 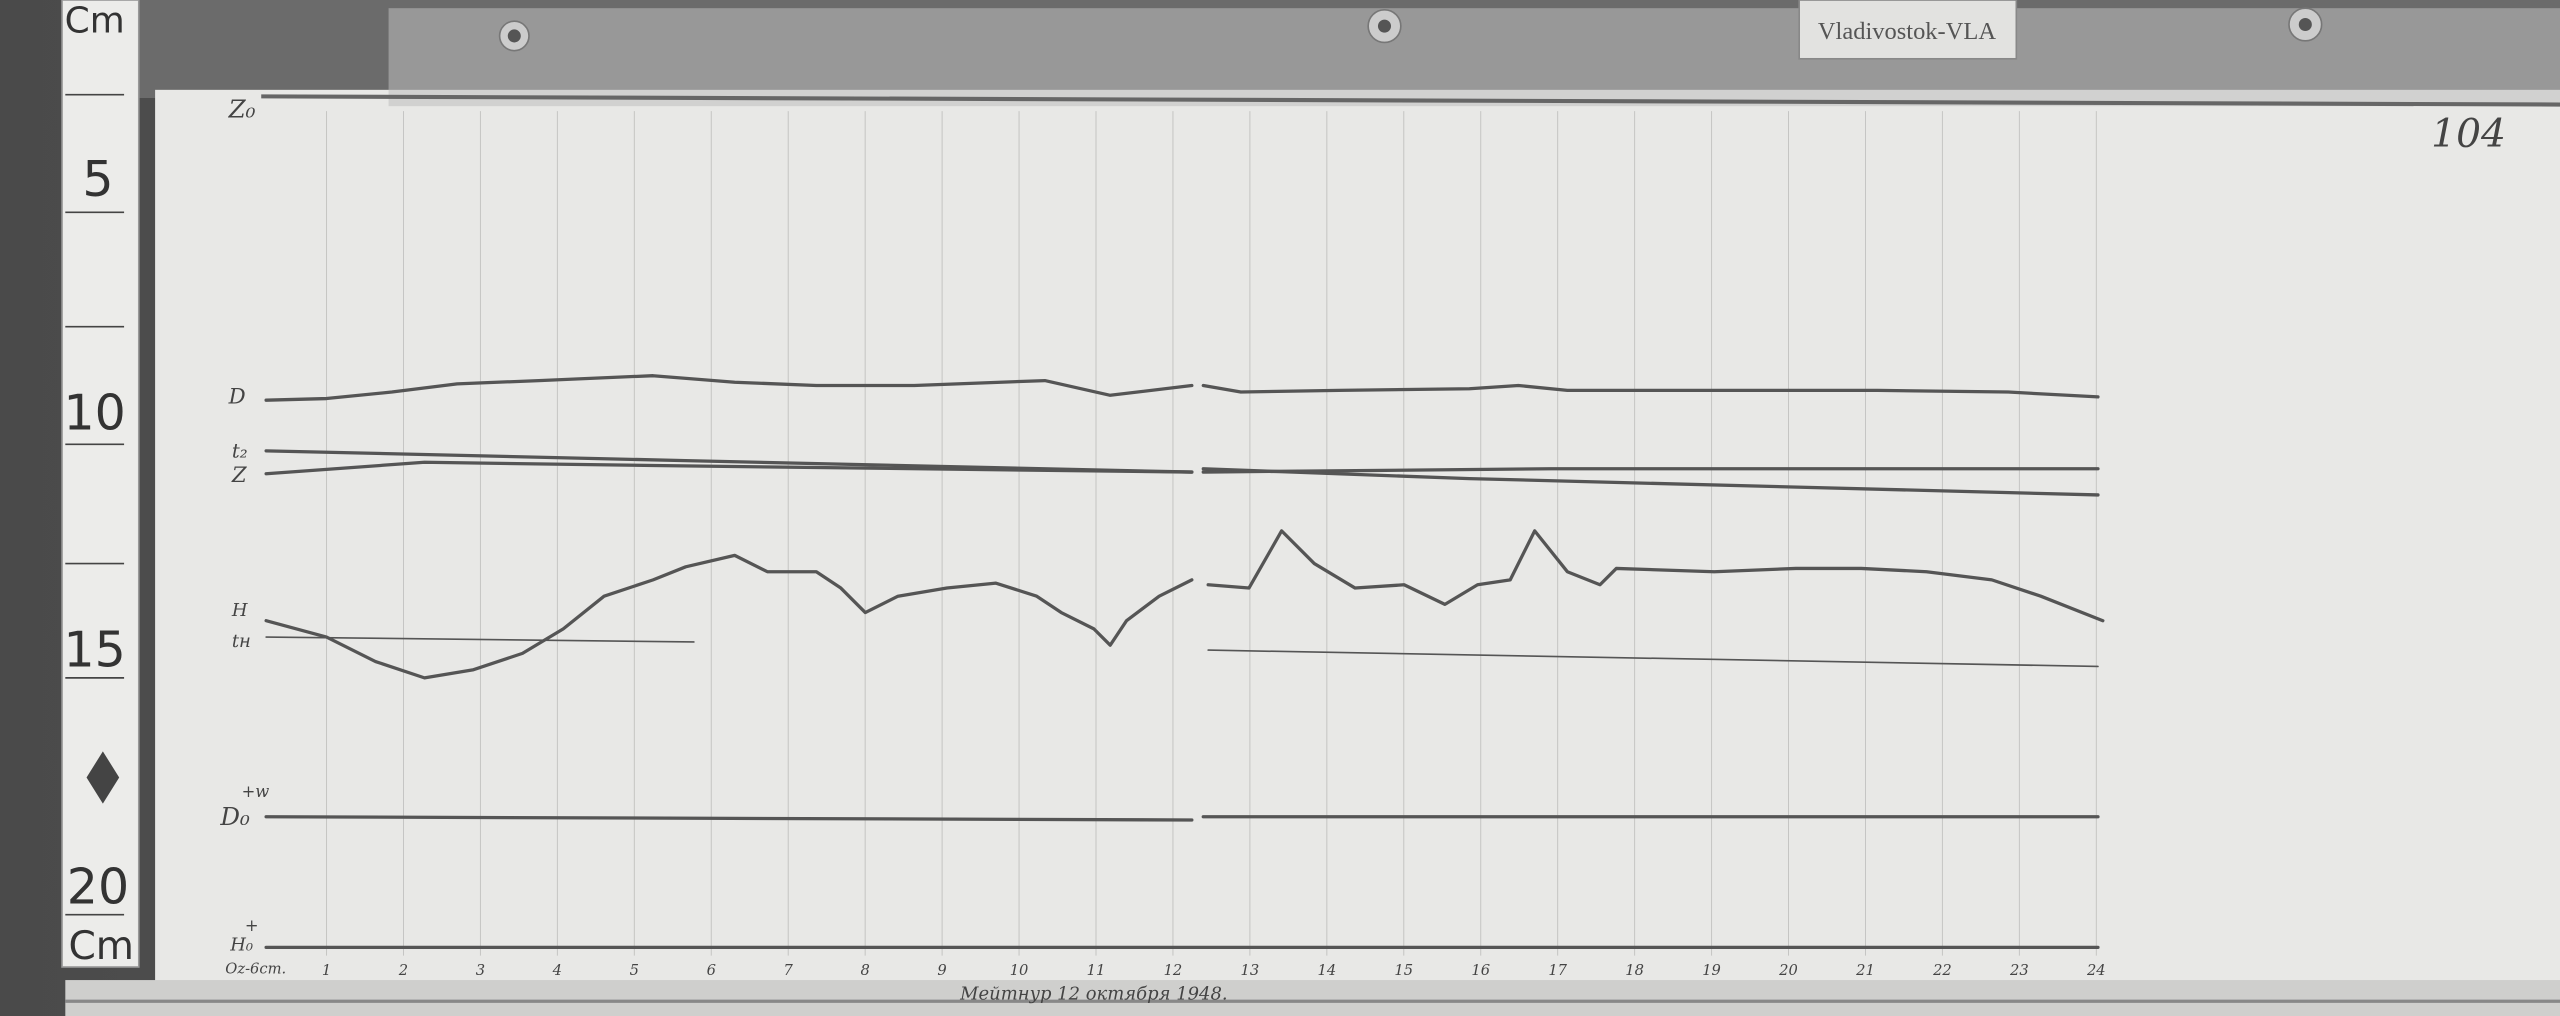 What do you see at coordinates (1942, 970) in the screenshot?
I see `hour-label: 22` at bounding box center [1942, 970].